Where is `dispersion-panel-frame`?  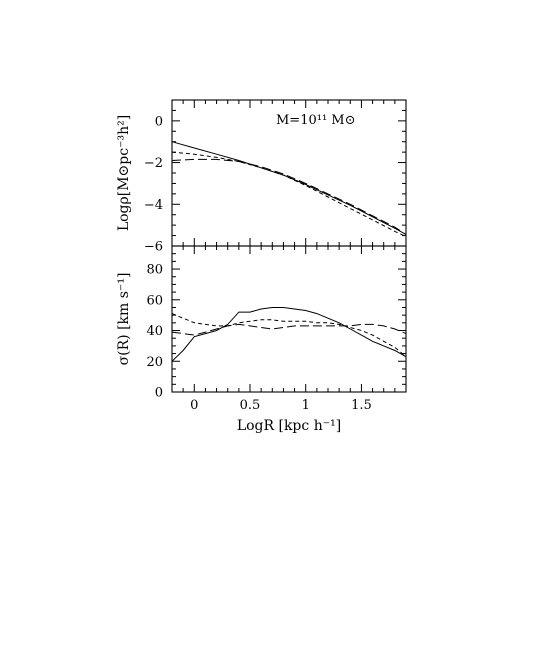 dispersion-panel-frame is located at coordinates (289, 319).